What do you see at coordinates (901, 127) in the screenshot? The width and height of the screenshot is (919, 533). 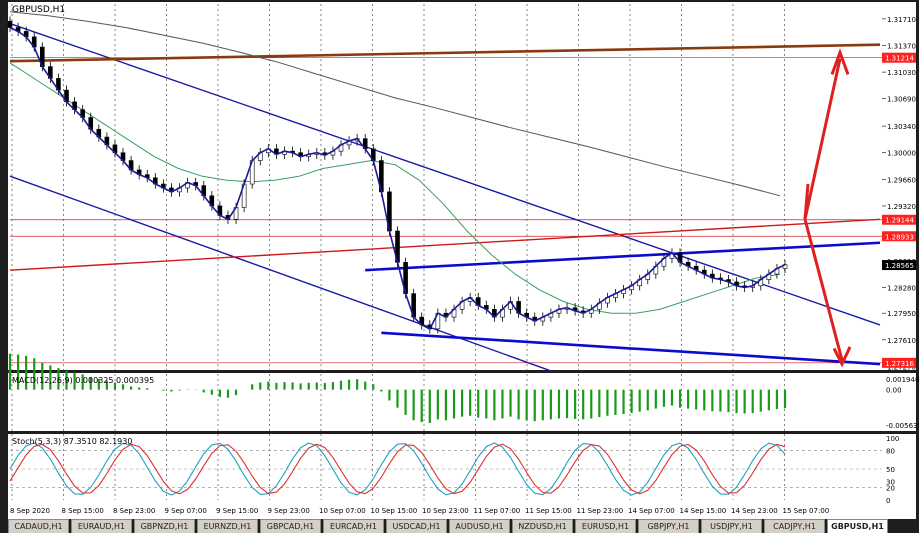 I see `price-tick-label: 1.30340` at bounding box center [901, 127].